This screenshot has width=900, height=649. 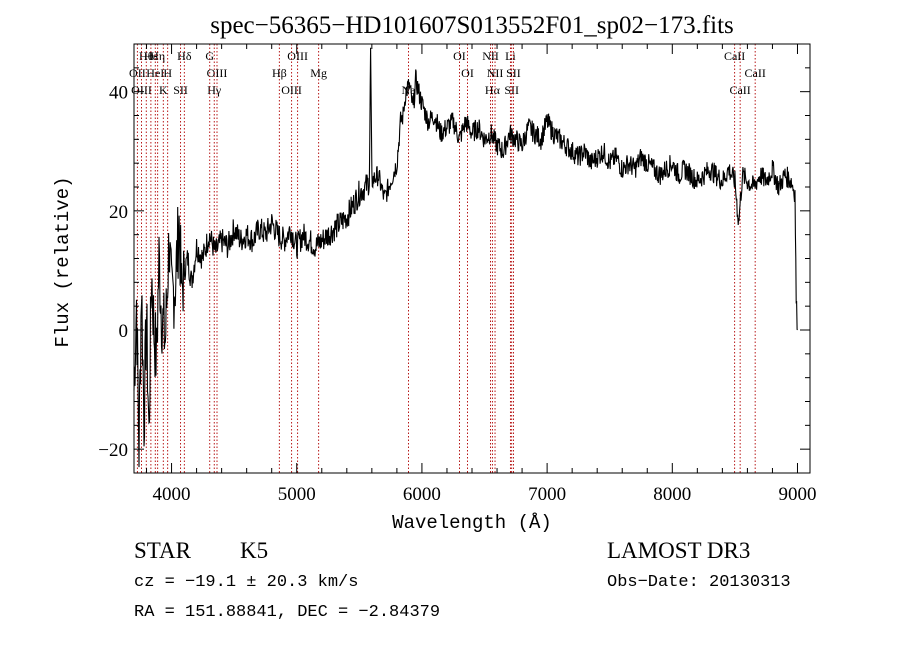 What do you see at coordinates (297, 494) in the screenshot?
I see `x-tick-label: 5000` at bounding box center [297, 494].